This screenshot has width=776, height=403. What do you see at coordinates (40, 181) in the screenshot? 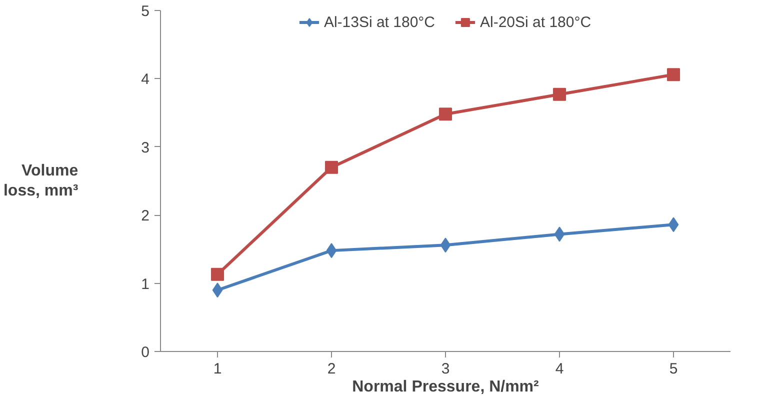
I see `y-axis-title: Volume loss, mm³` at bounding box center [40, 181].